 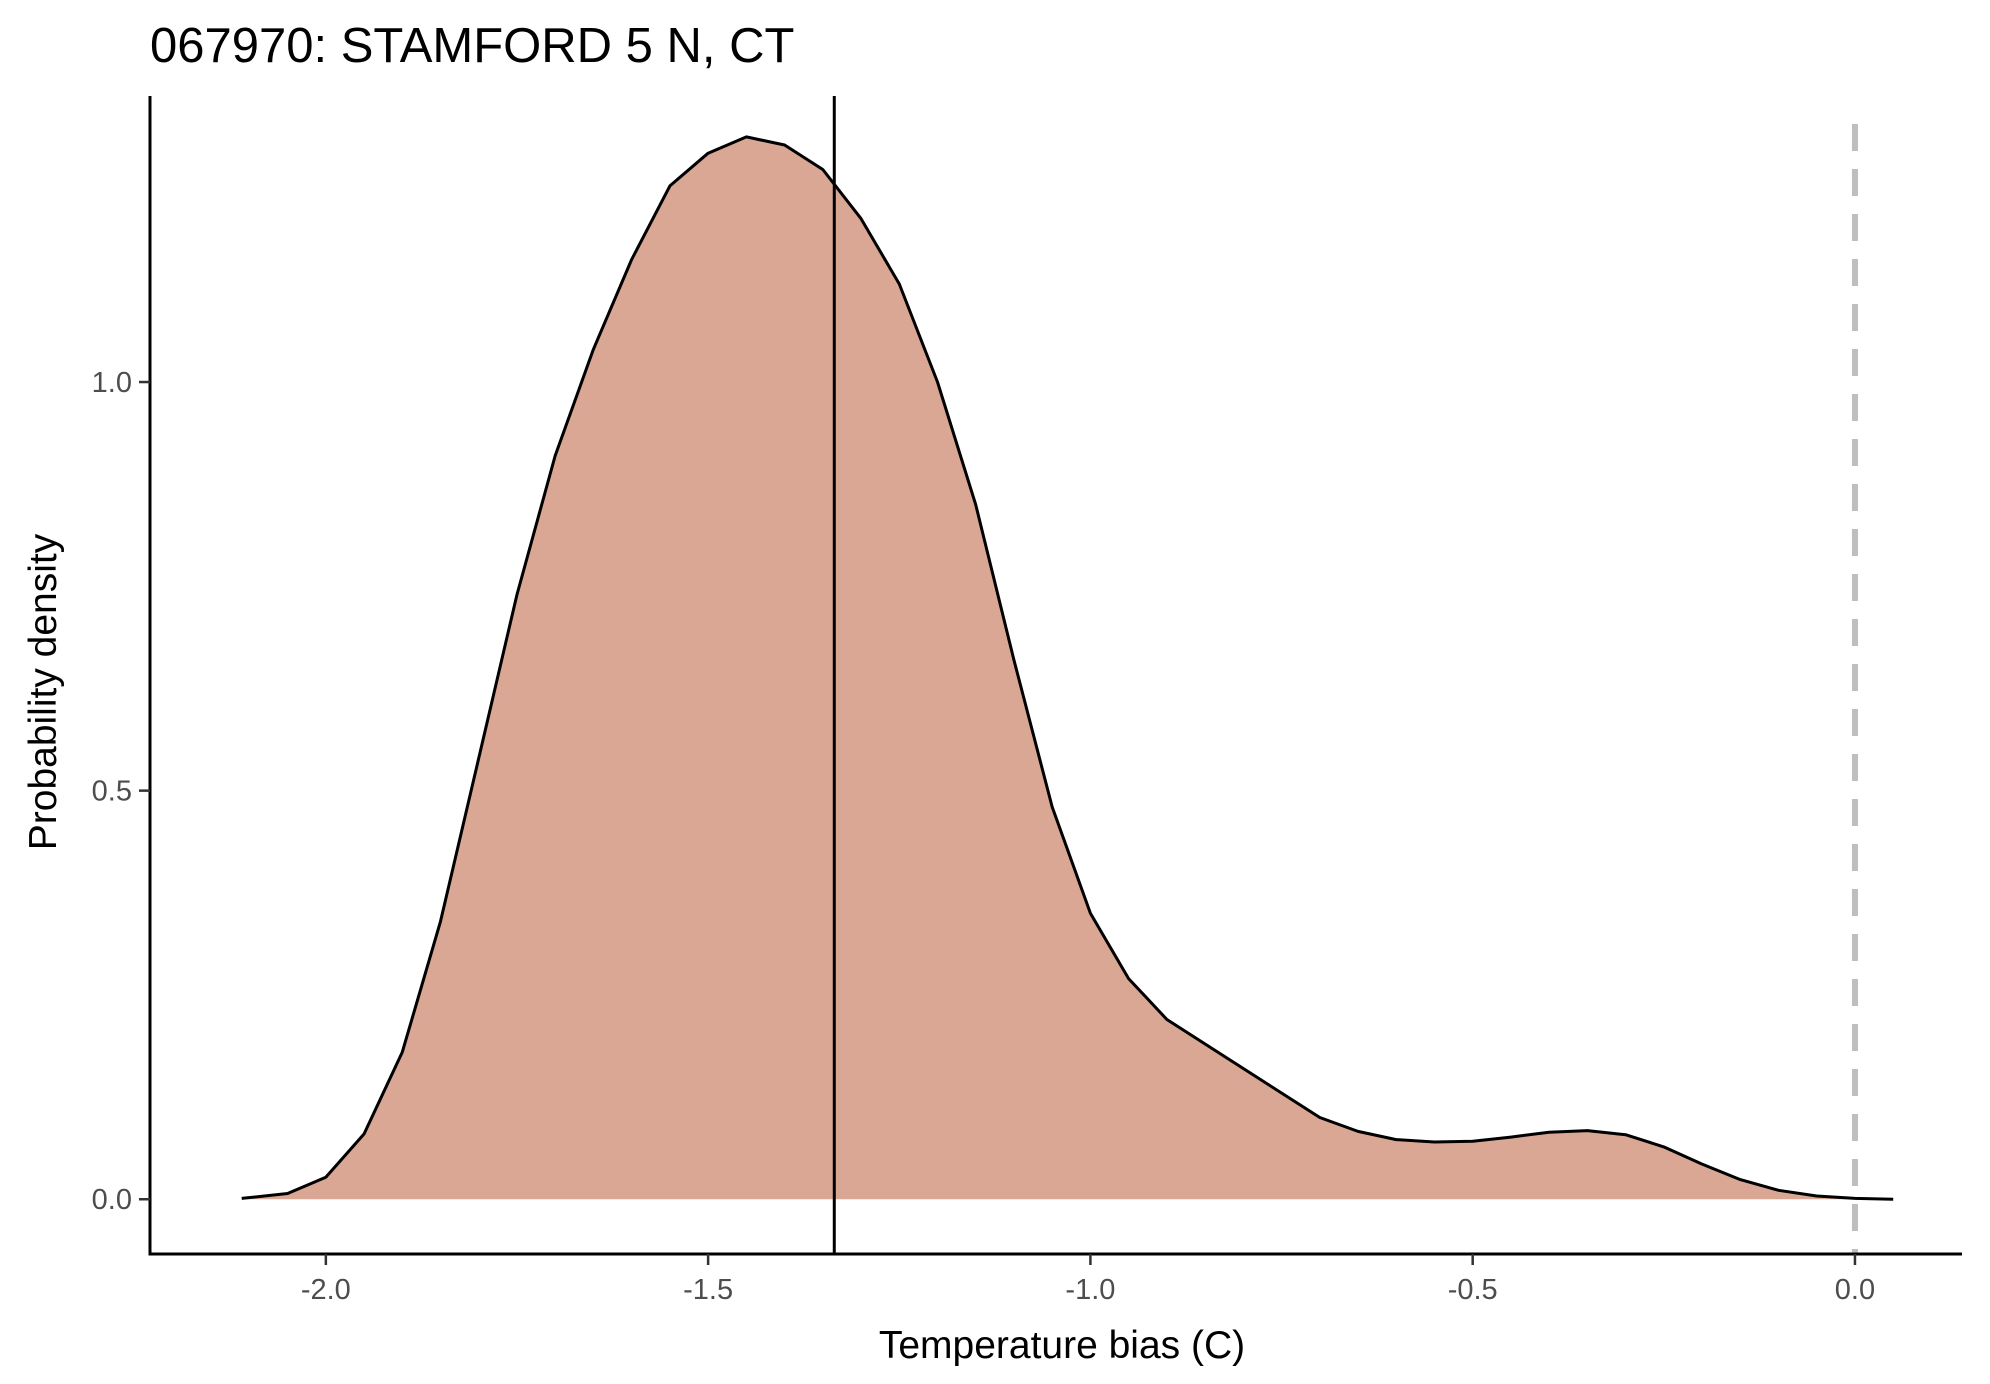 What do you see at coordinates (472, 46) in the screenshot?
I see `chart-title: 067970: STAMFORD 5 N, CT` at bounding box center [472, 46].